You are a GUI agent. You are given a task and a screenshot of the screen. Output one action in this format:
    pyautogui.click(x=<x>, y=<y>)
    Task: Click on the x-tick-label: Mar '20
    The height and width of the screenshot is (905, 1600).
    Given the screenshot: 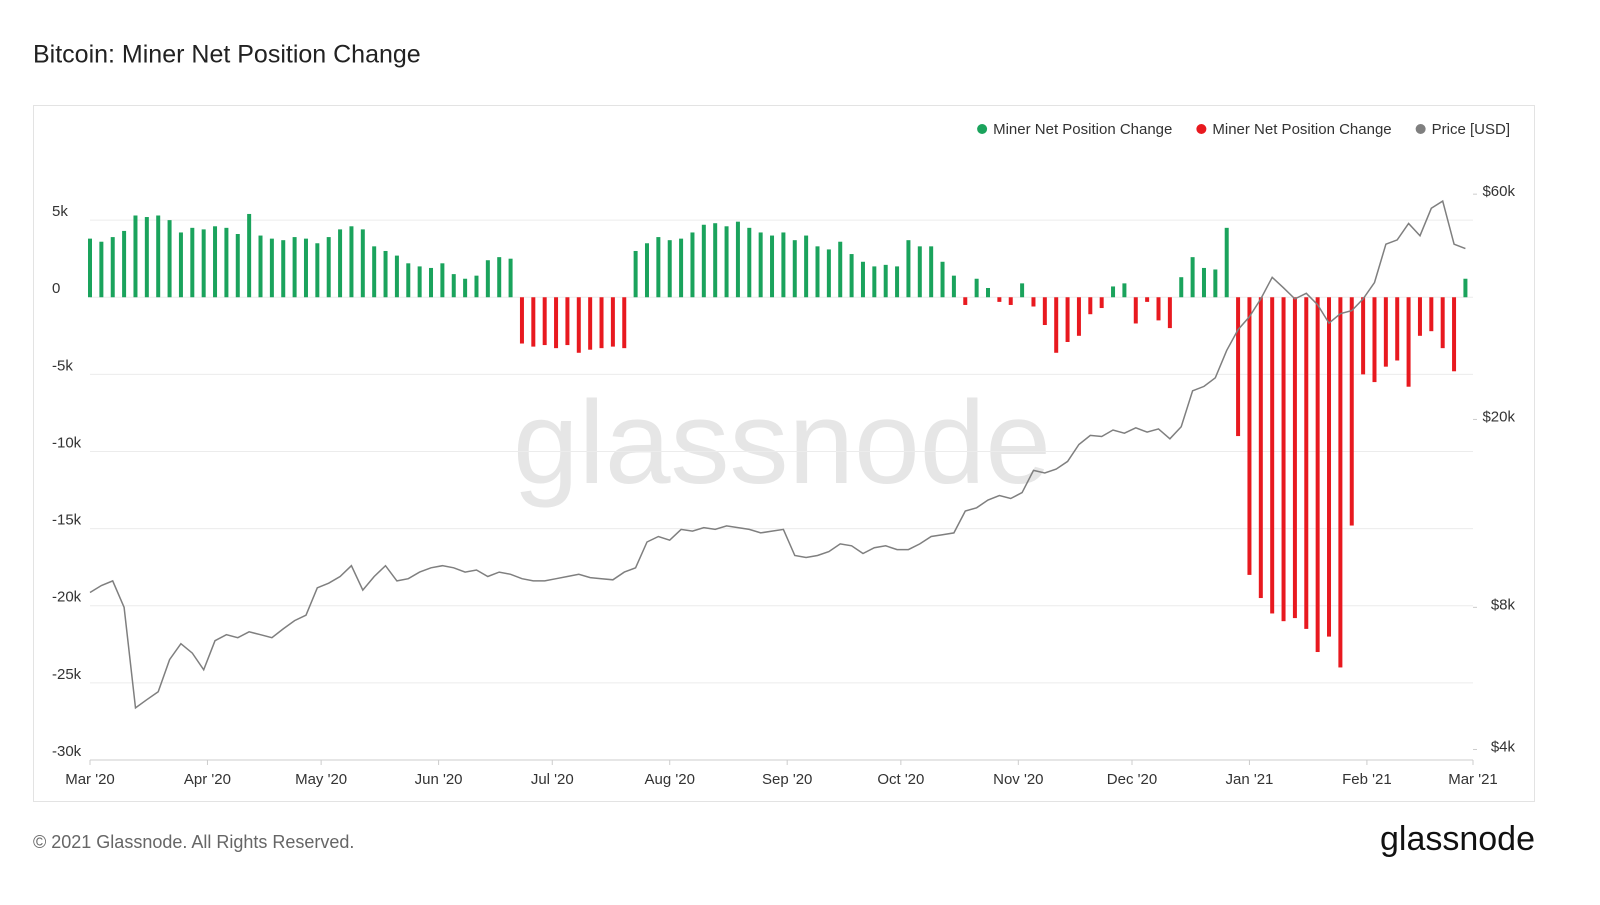 What is the action you would take?
    pyautogui.click(x=90, y=779)
    